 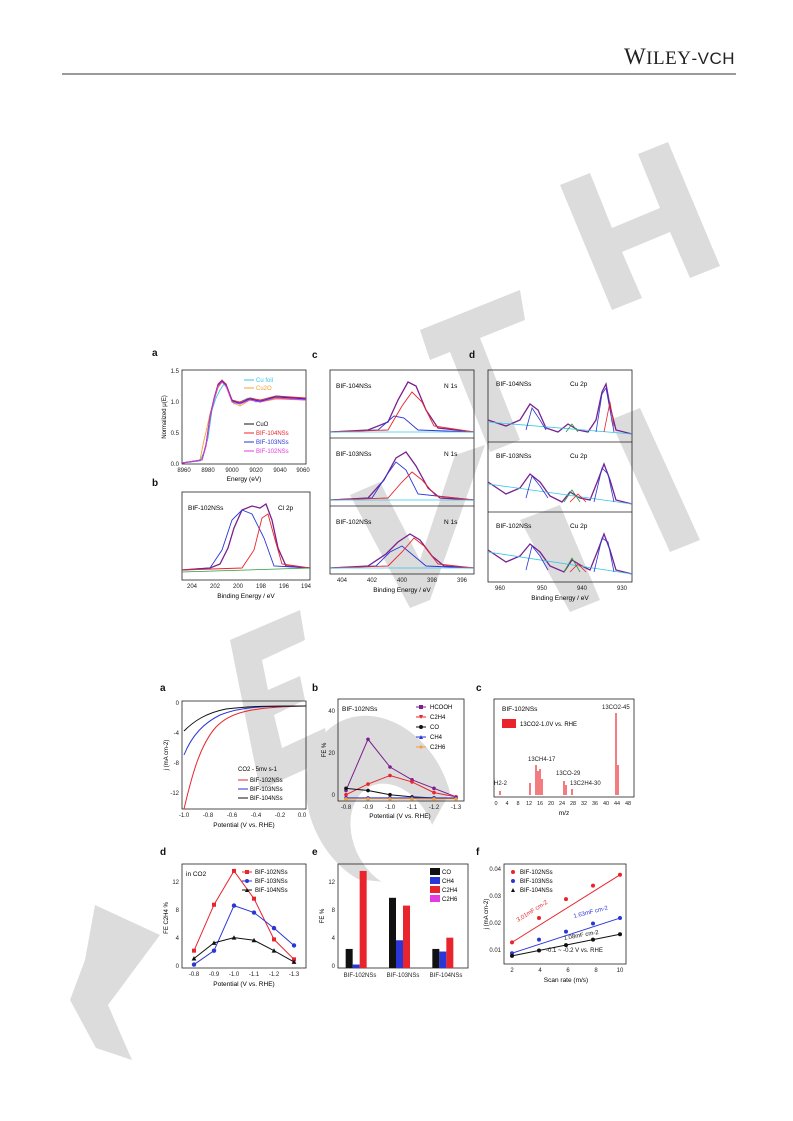 I want to click on xtick: 12, so click(x=529, y=804).